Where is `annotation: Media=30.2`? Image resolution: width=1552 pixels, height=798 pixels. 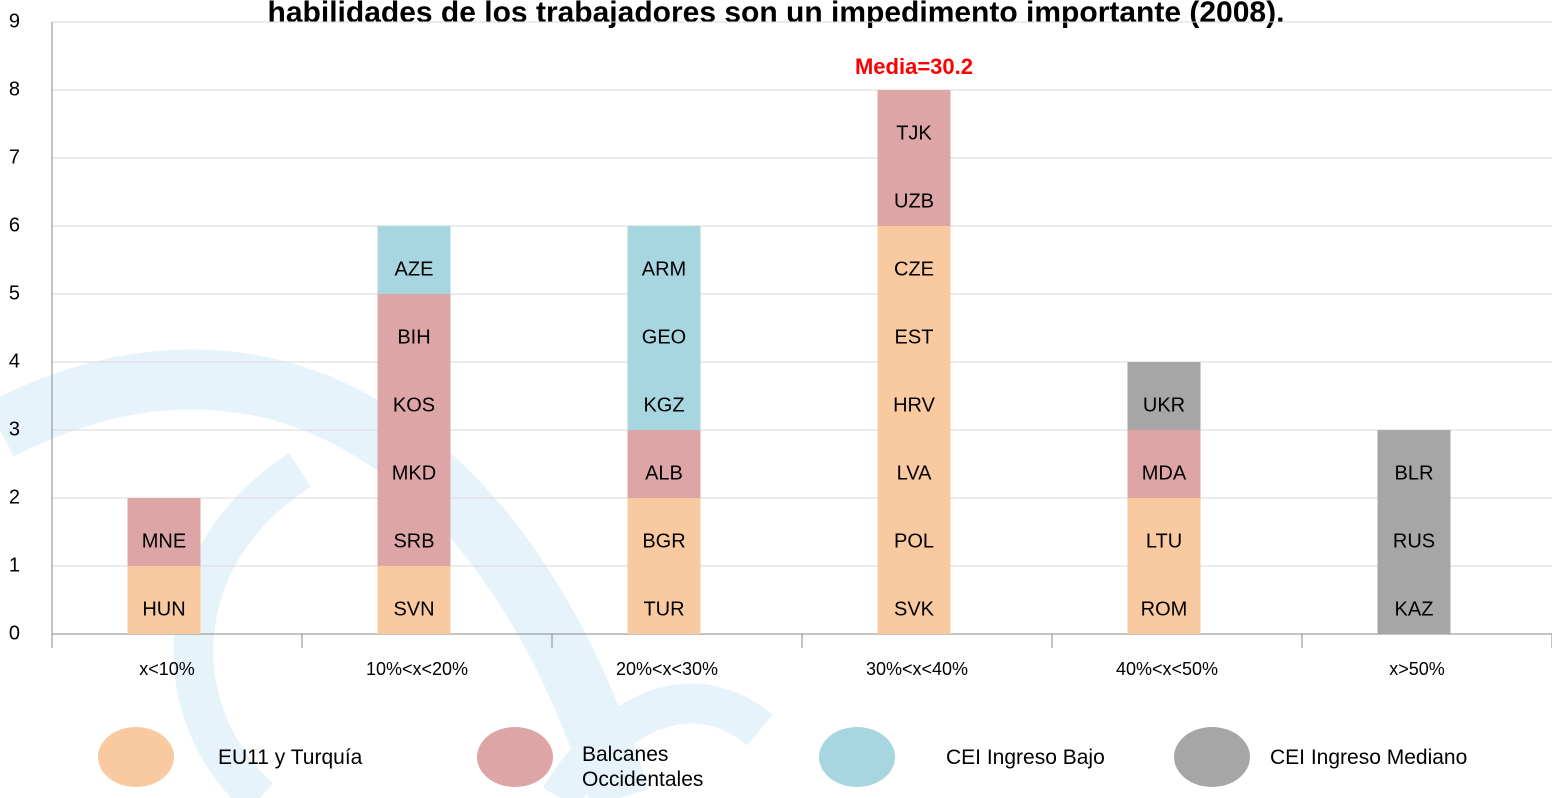
annotation: Media=30.2 is located at coordinates (914, 66).